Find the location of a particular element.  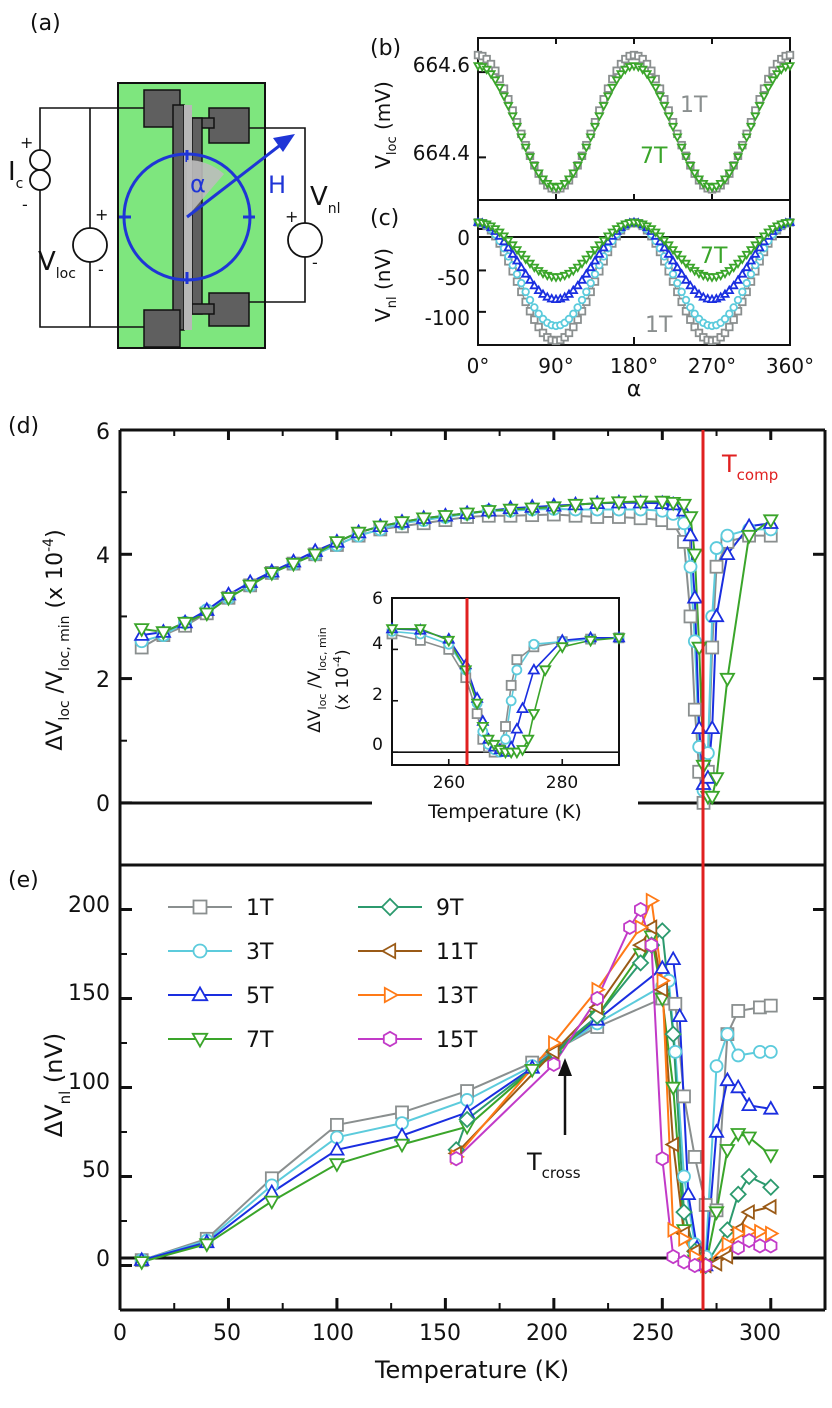

panel-e-ytick-label: 50 is located at coordinates (96, 1170).